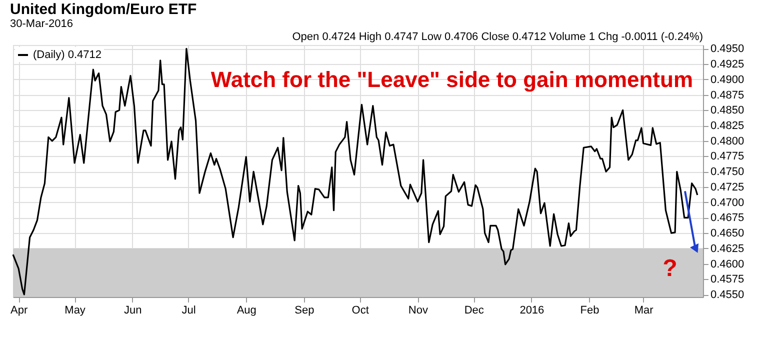 The image size is (776, 345). I want to click on x-tick-label: Mar, so click(644, 310).